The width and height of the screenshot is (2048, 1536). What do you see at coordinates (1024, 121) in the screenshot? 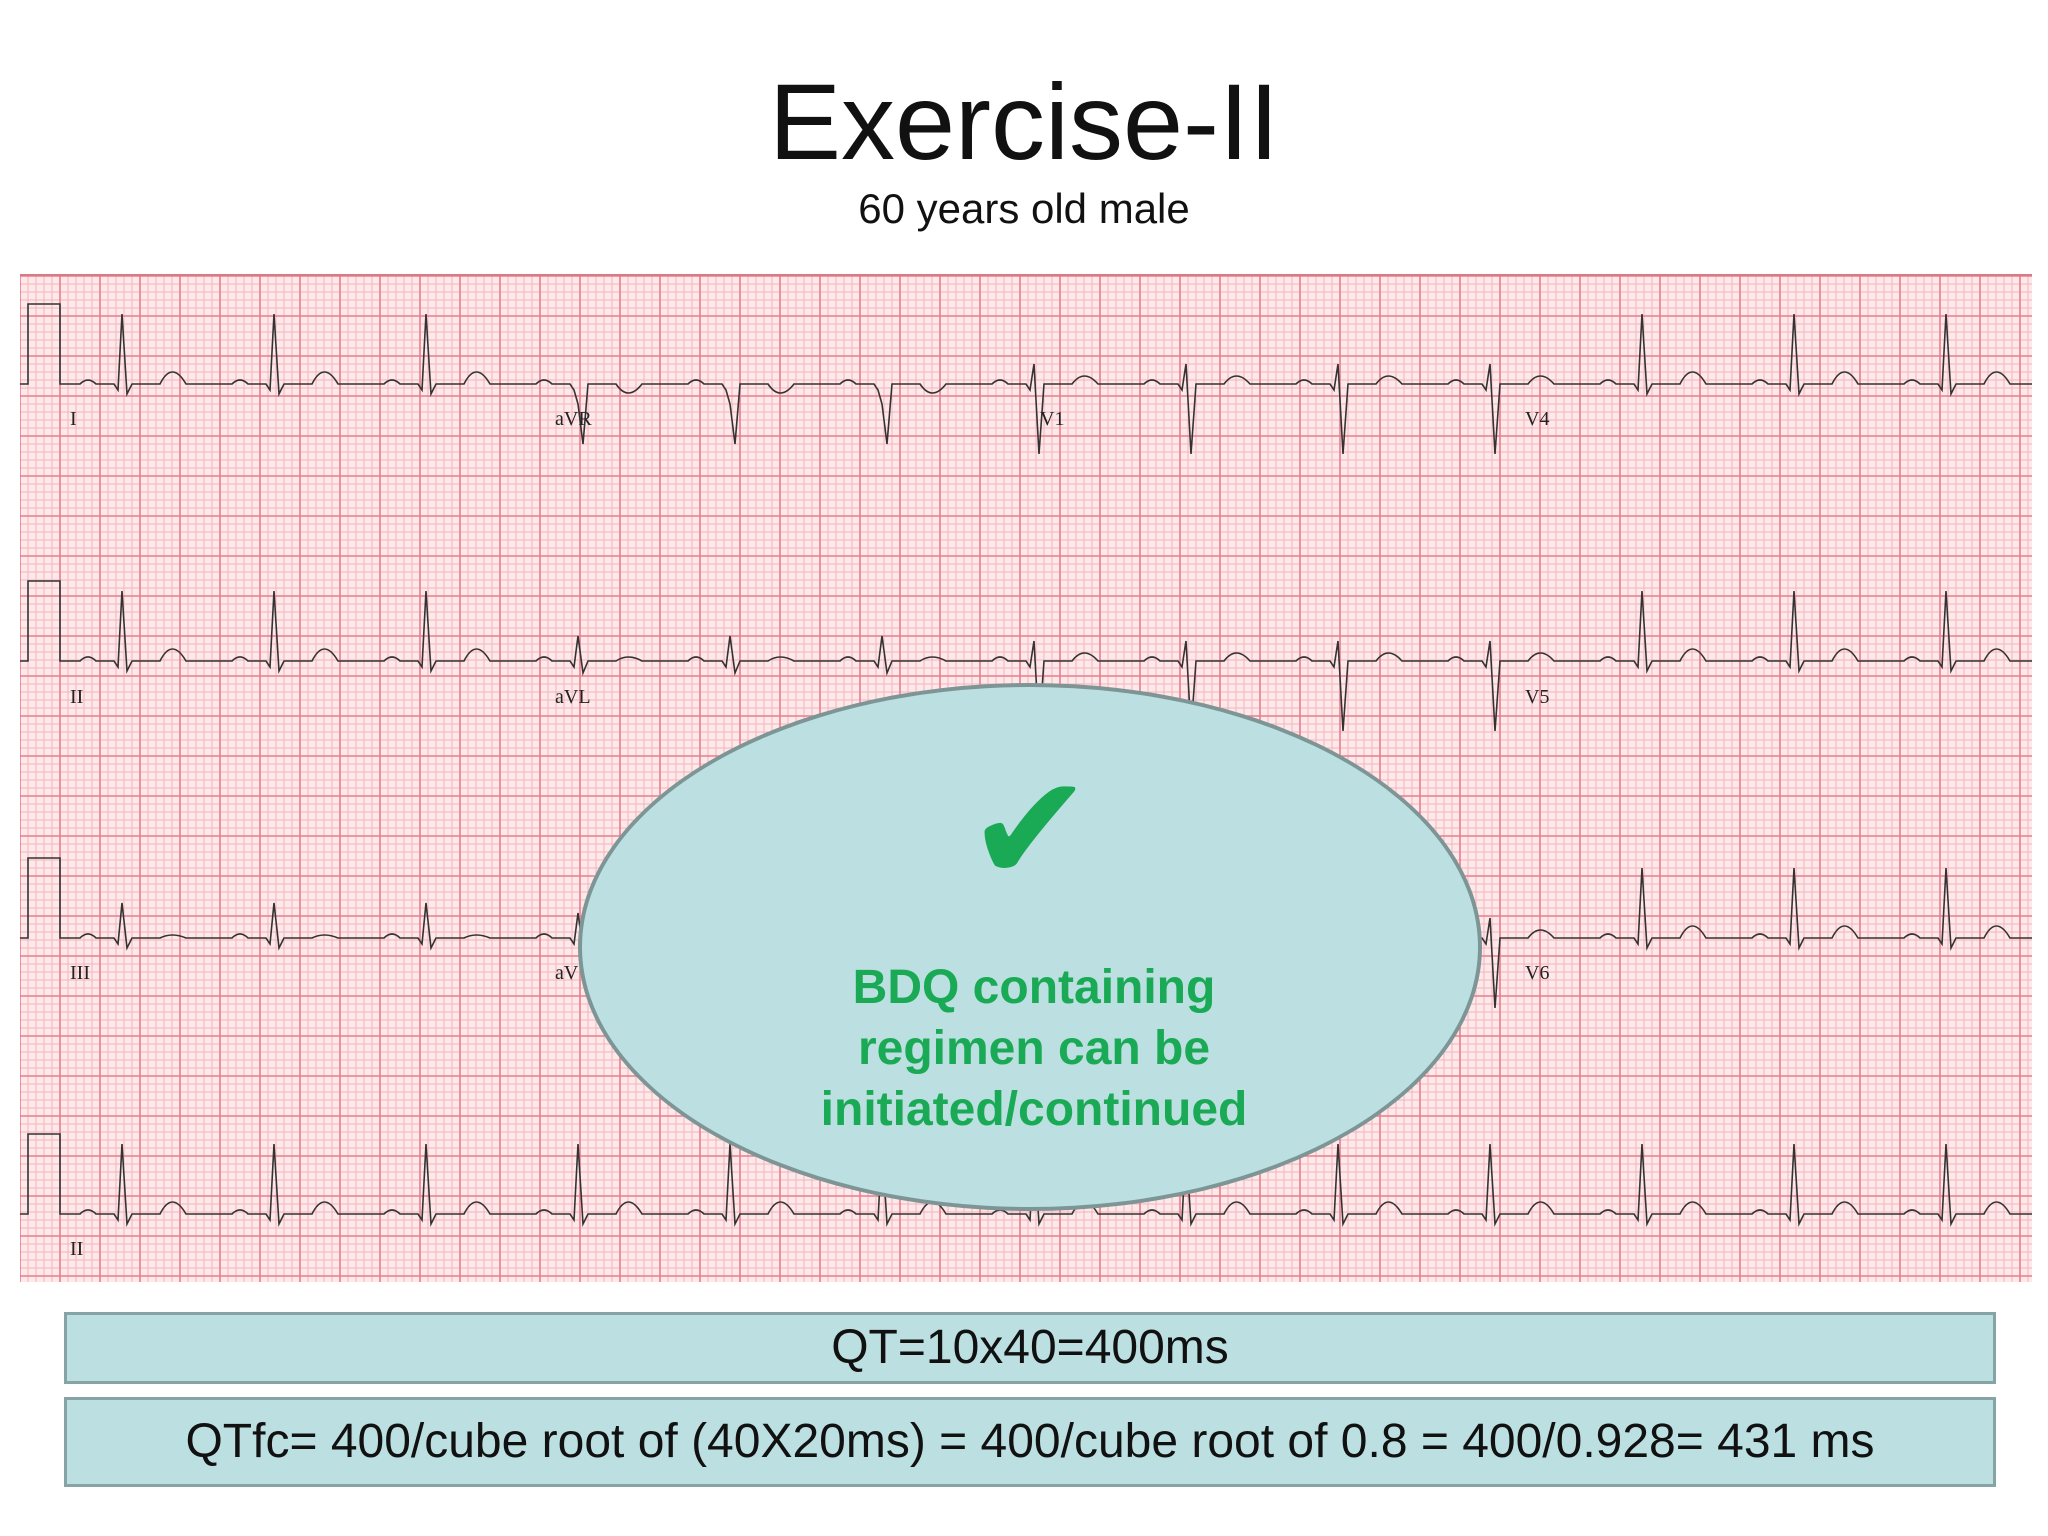
I see `slide-title: Exercise-II` at bounding box center [1024, 121].